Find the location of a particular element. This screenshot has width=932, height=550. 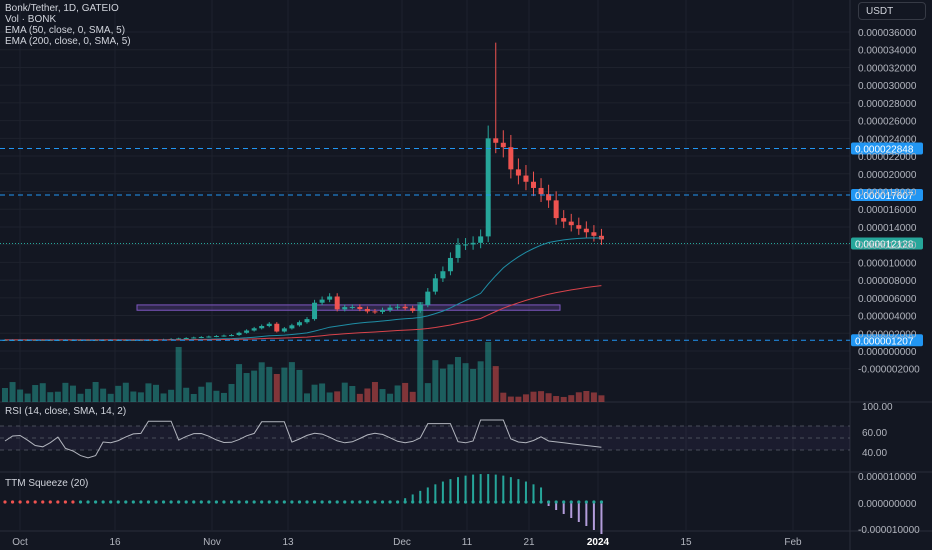

time-tick-label: 21 is located at coordinates (529, 542).